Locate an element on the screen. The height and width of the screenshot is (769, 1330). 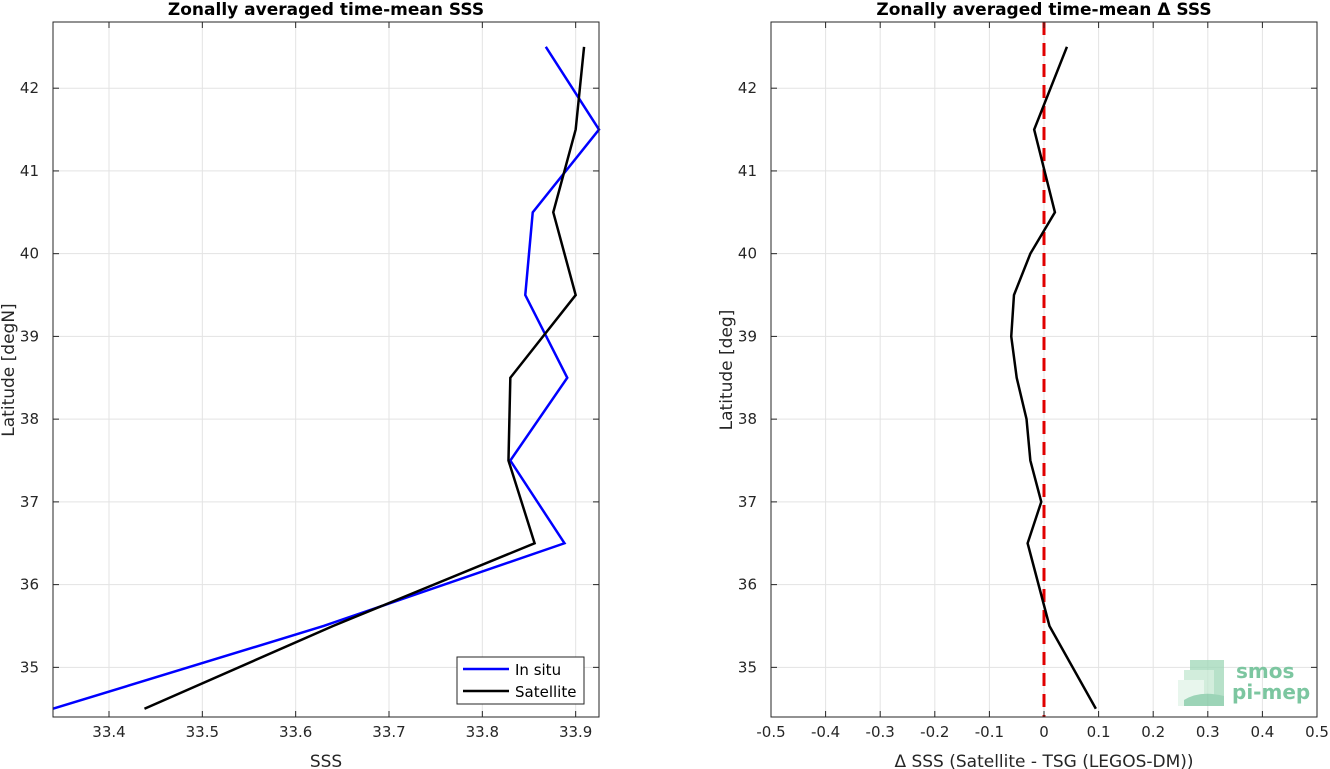
legend-label-satellite: Satellite is located at coordinates (545, 692).